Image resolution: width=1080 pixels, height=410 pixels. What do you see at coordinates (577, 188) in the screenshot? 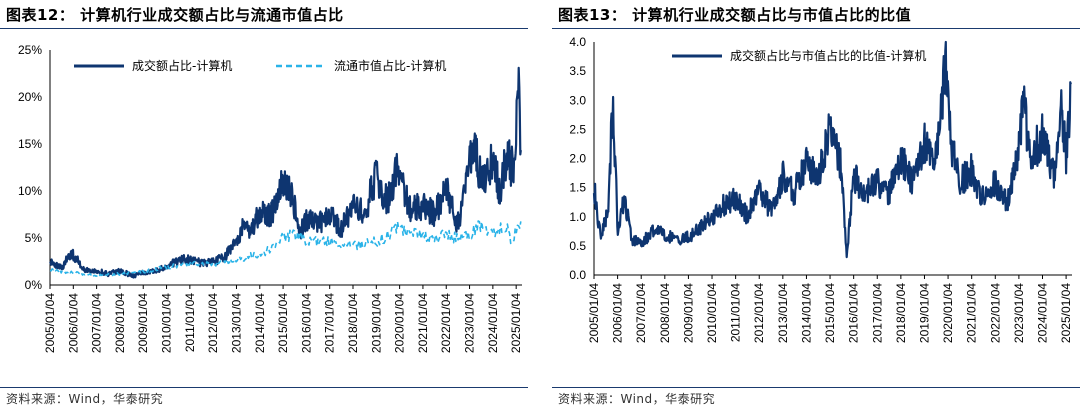
I see `y-tick-label: 1.5` at bounding box center [577, 188].